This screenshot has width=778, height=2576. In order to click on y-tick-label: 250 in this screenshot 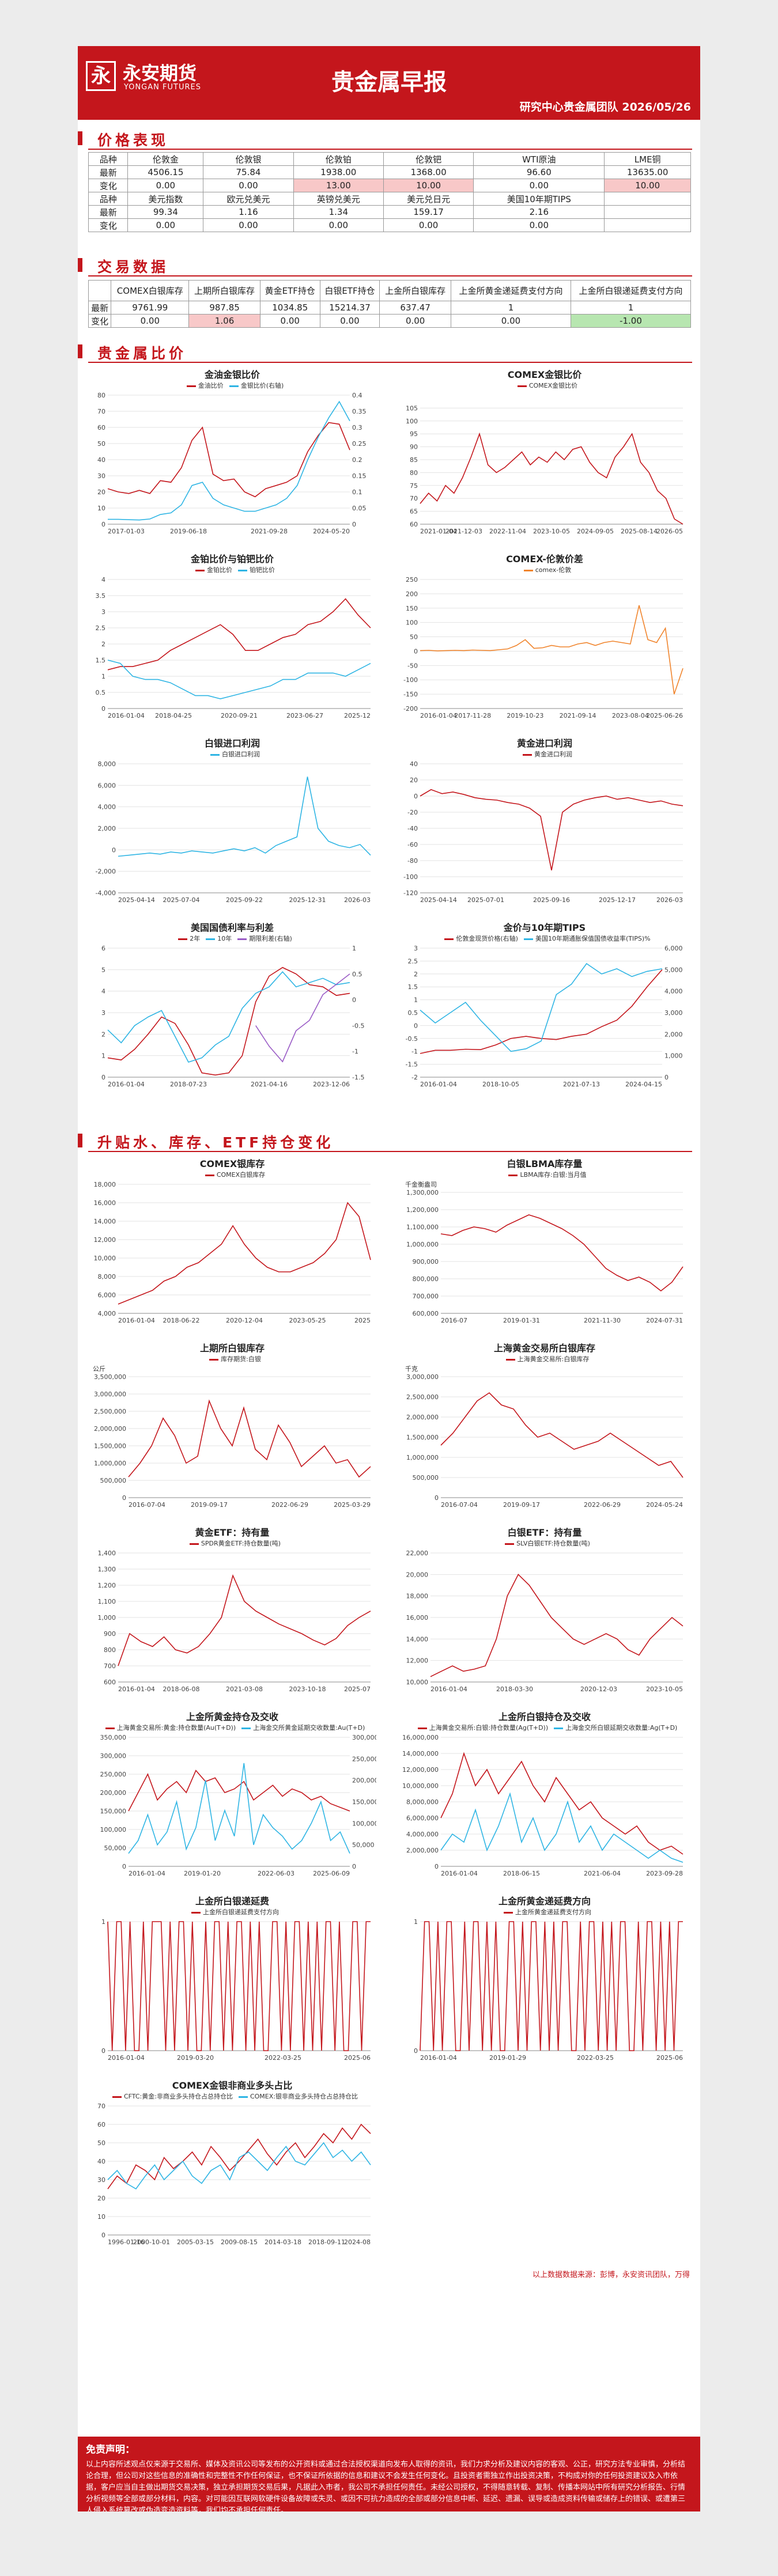, I will do `click(412, 580)`.